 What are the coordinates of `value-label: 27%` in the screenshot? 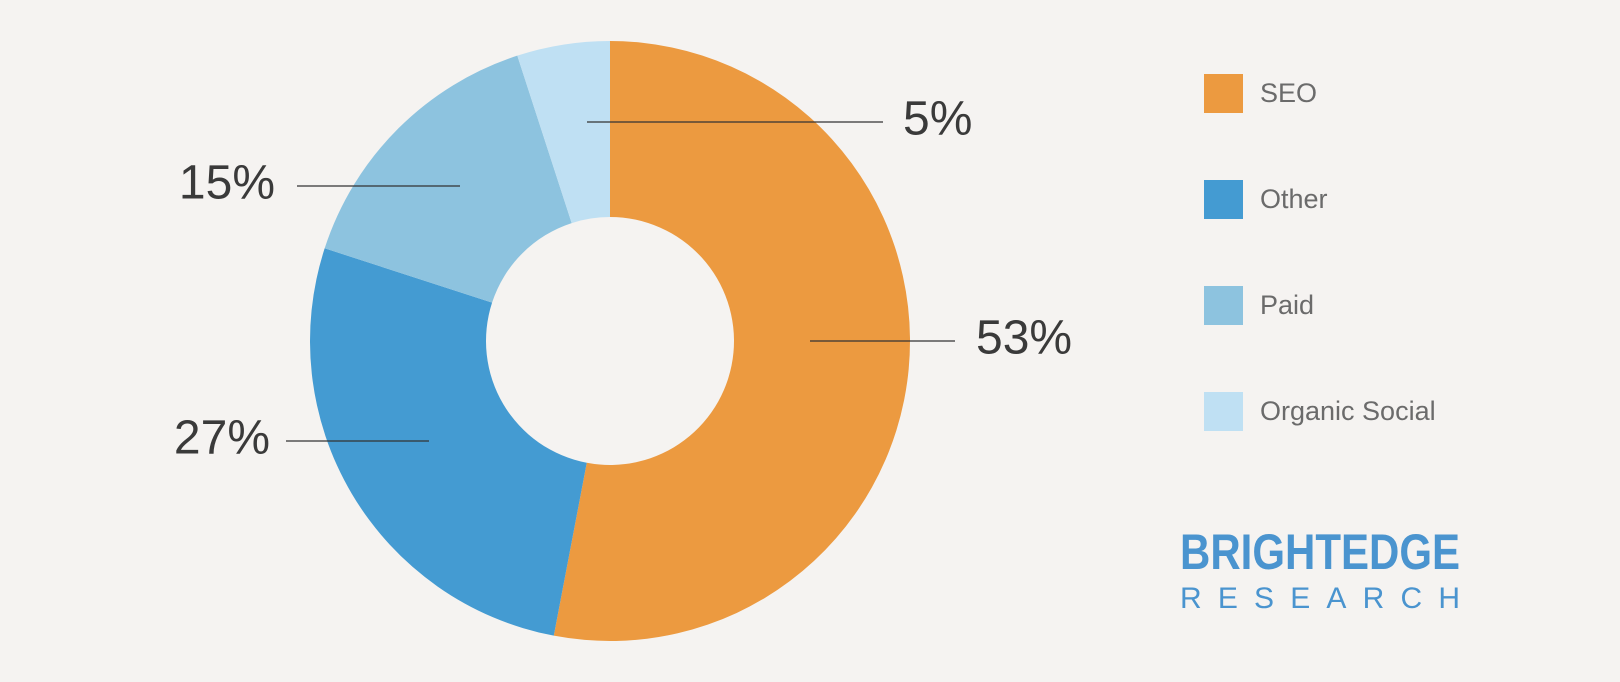 It's located at (222, 438).